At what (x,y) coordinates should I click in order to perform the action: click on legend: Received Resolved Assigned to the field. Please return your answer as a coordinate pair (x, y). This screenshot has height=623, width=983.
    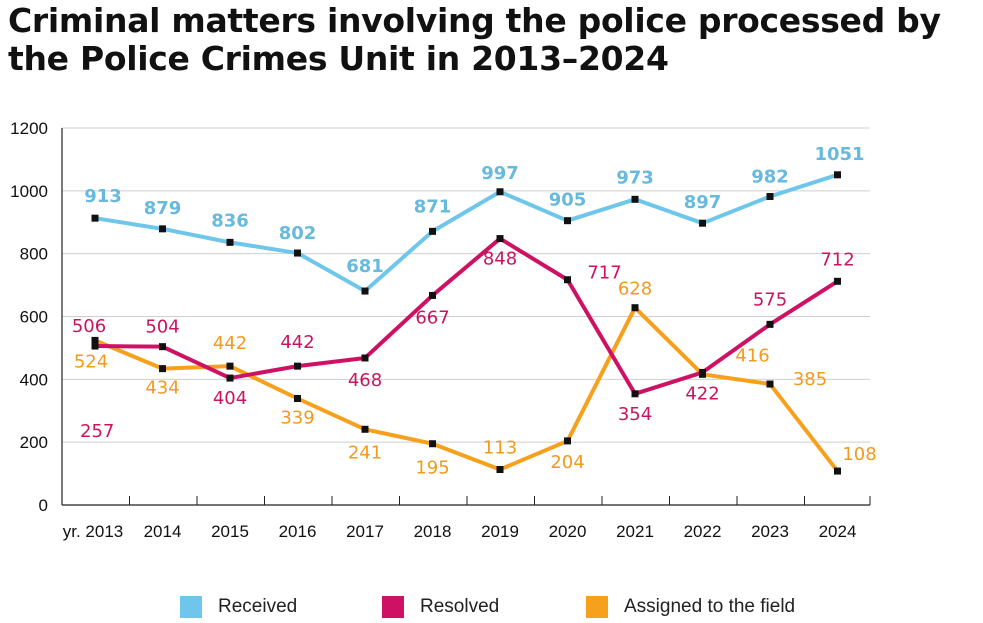
    Looking at the image, I should click on (491, 609).